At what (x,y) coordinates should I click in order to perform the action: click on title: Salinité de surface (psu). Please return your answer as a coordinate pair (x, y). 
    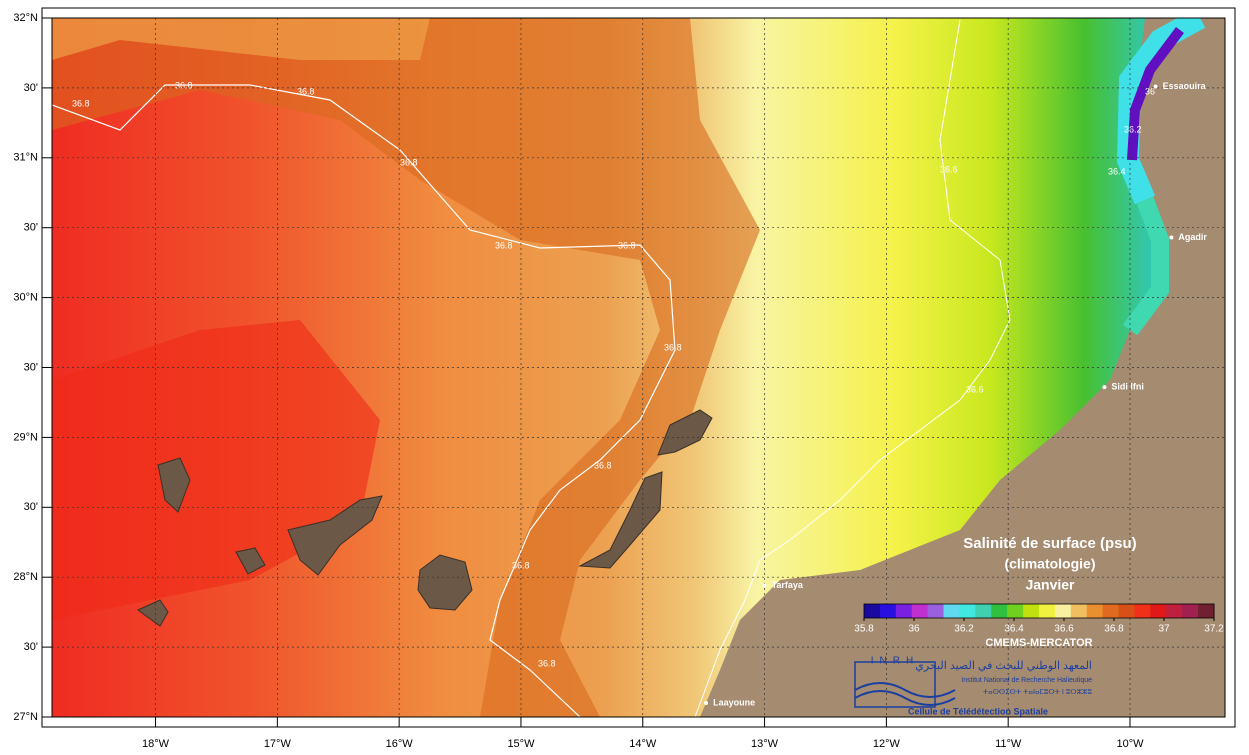
    Looking at the image, I should click on (1049, 543).